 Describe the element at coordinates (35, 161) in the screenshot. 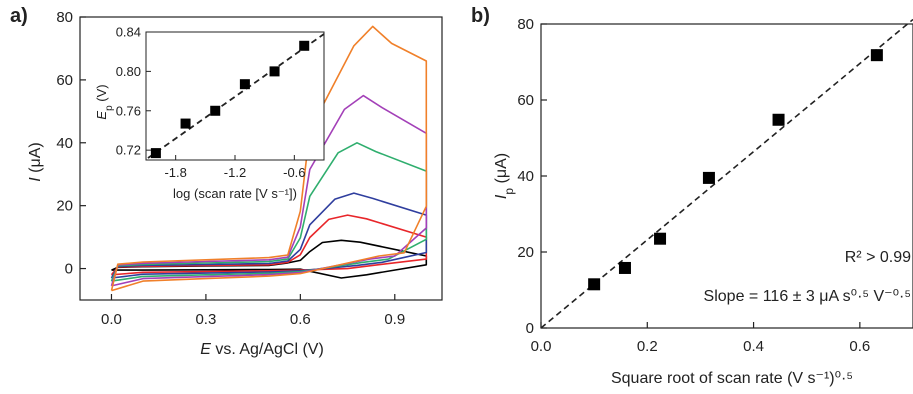

I see `panel-a-y-axis-title: I (μA)` at that location.